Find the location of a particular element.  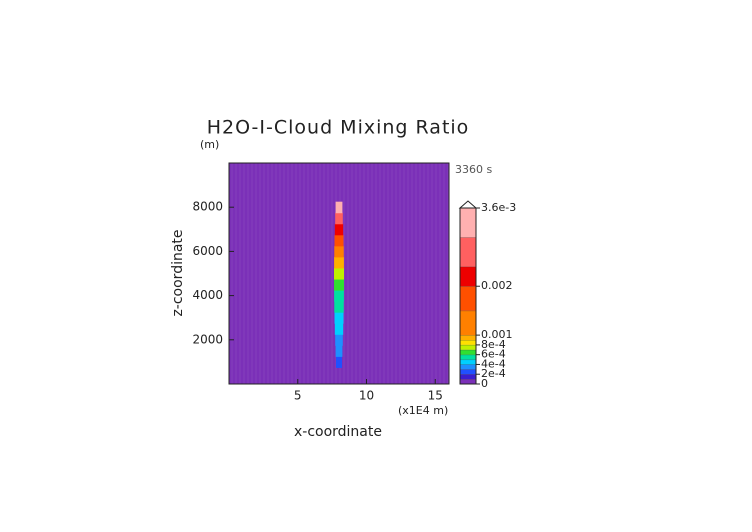

x-tick-label: 15 is located at coordinates (435, 396).